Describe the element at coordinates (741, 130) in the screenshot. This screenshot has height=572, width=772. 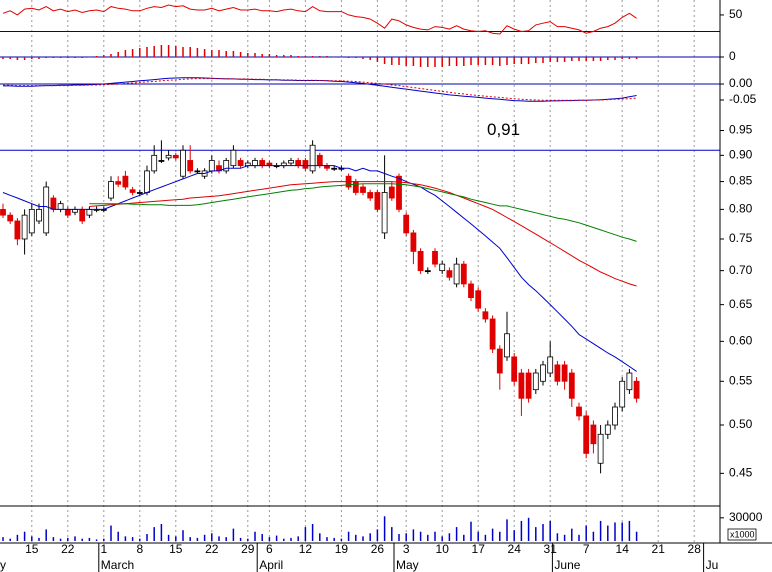
I see `y-tick-label: 0.95` at that location.